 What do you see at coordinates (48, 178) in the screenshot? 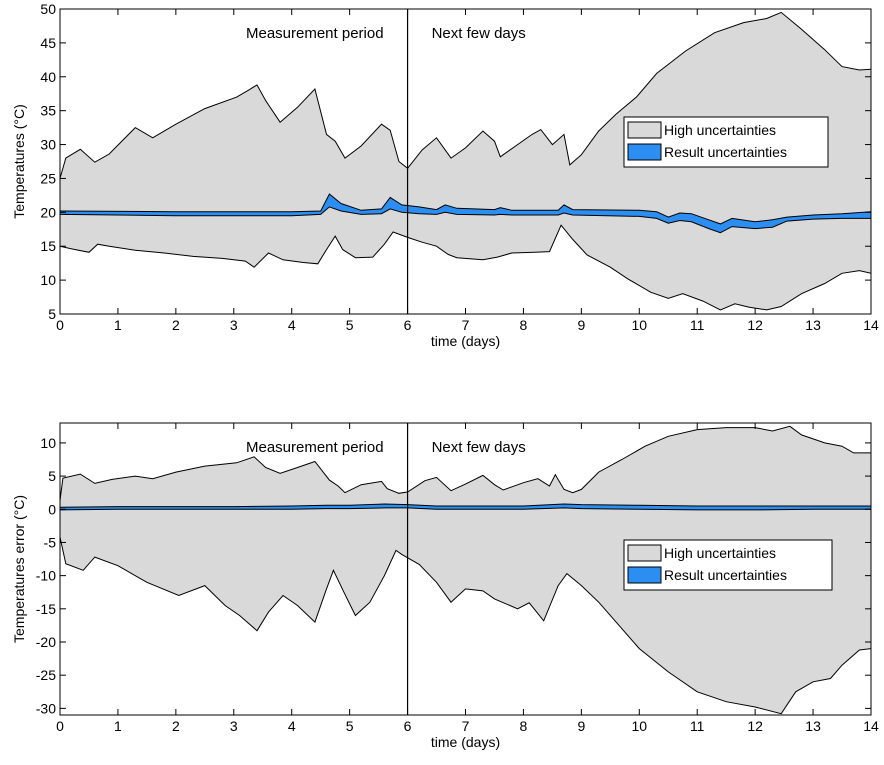
I see `y-tick-label: 25` at bounding box center [48, 178].